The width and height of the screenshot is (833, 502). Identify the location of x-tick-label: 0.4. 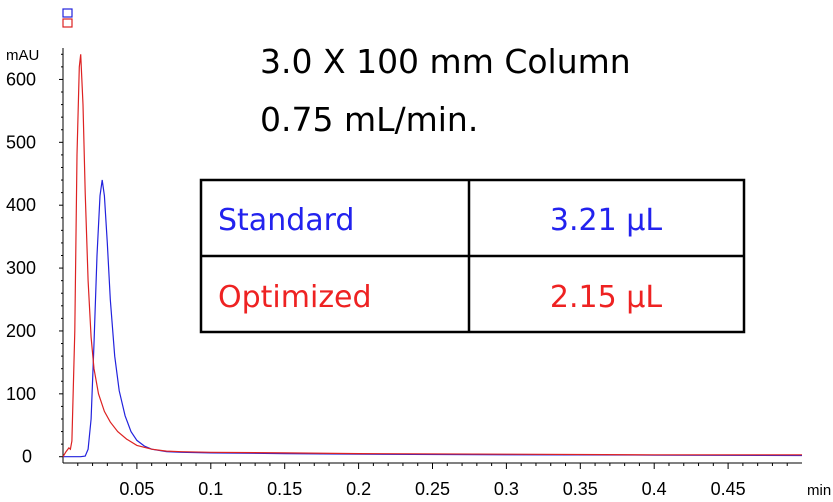
(654, 489).